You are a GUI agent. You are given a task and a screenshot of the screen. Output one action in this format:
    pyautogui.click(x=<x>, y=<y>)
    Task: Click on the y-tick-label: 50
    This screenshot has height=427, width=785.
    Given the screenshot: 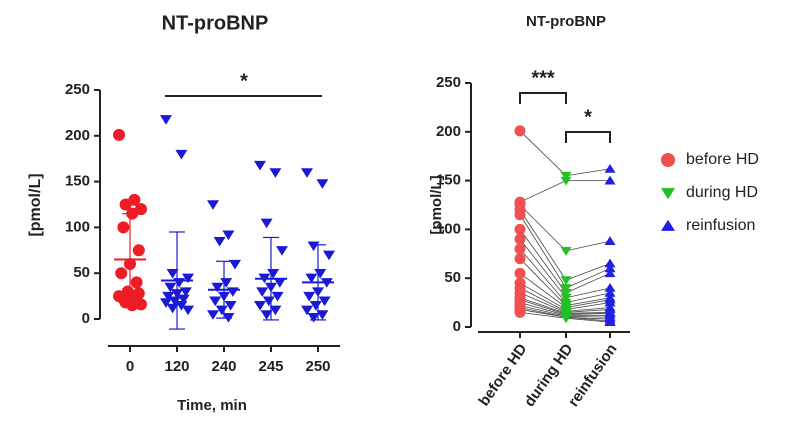 What is the action you would take?
    pyautogui.click(x=81, y=272)
    